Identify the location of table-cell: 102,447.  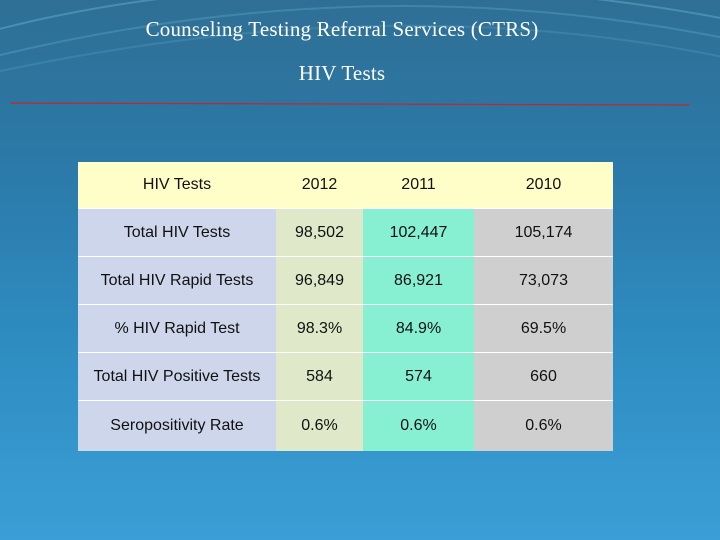
(418, 233).